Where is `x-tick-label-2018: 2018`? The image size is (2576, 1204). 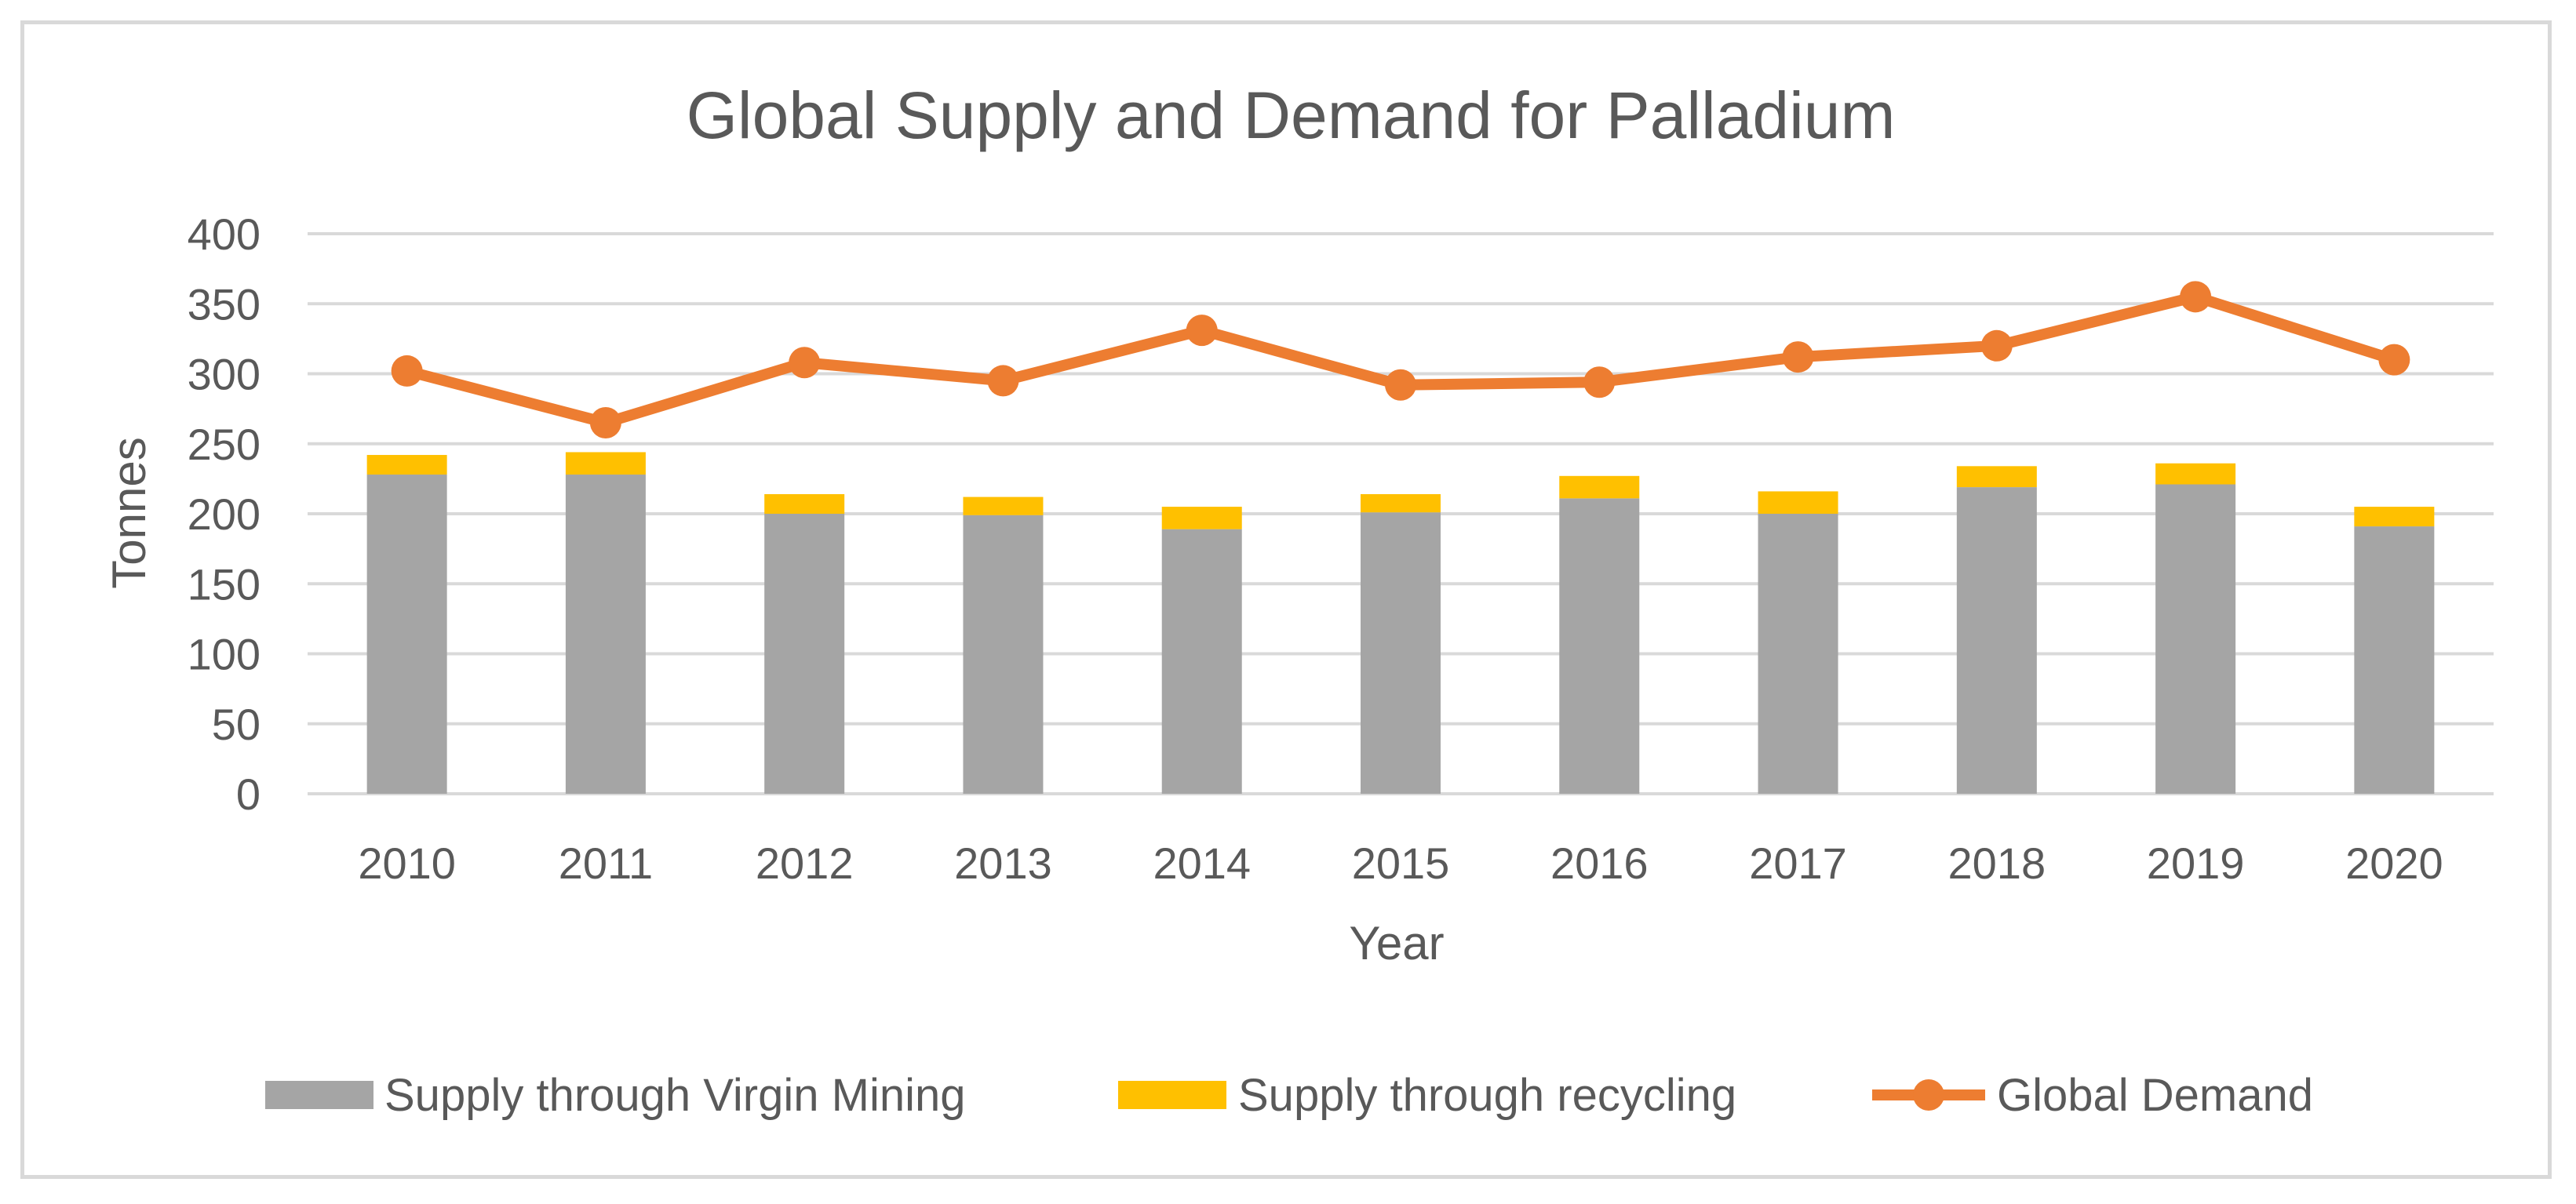
x-tick-label-2018: 2018 is located at coordinates (1997, 863).